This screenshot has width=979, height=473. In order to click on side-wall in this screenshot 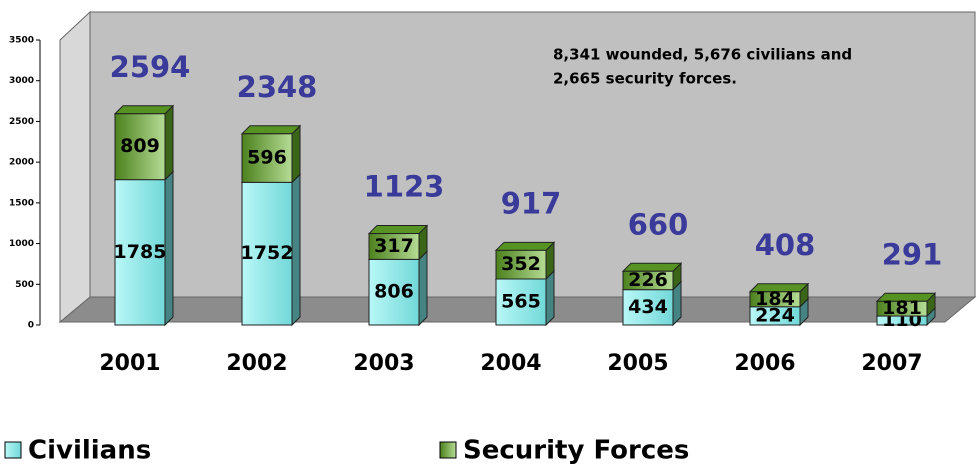, I will do `click(75, 167)`.